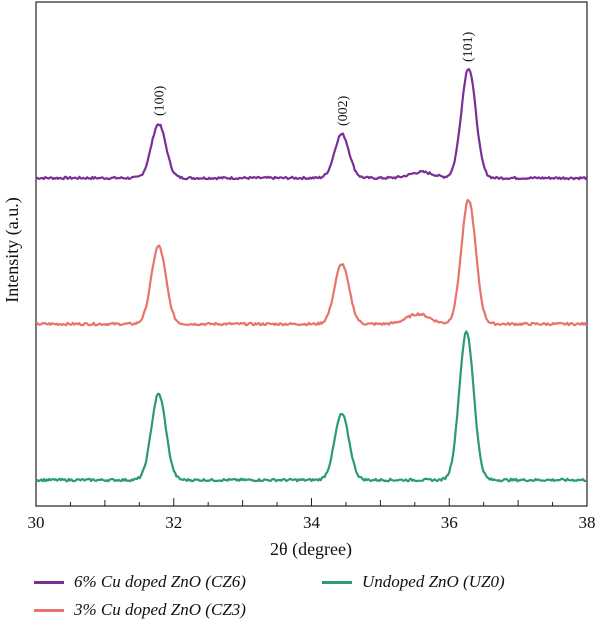 The image size is (600, 643). I want to click on peak-label: (002), so click(343, 110).